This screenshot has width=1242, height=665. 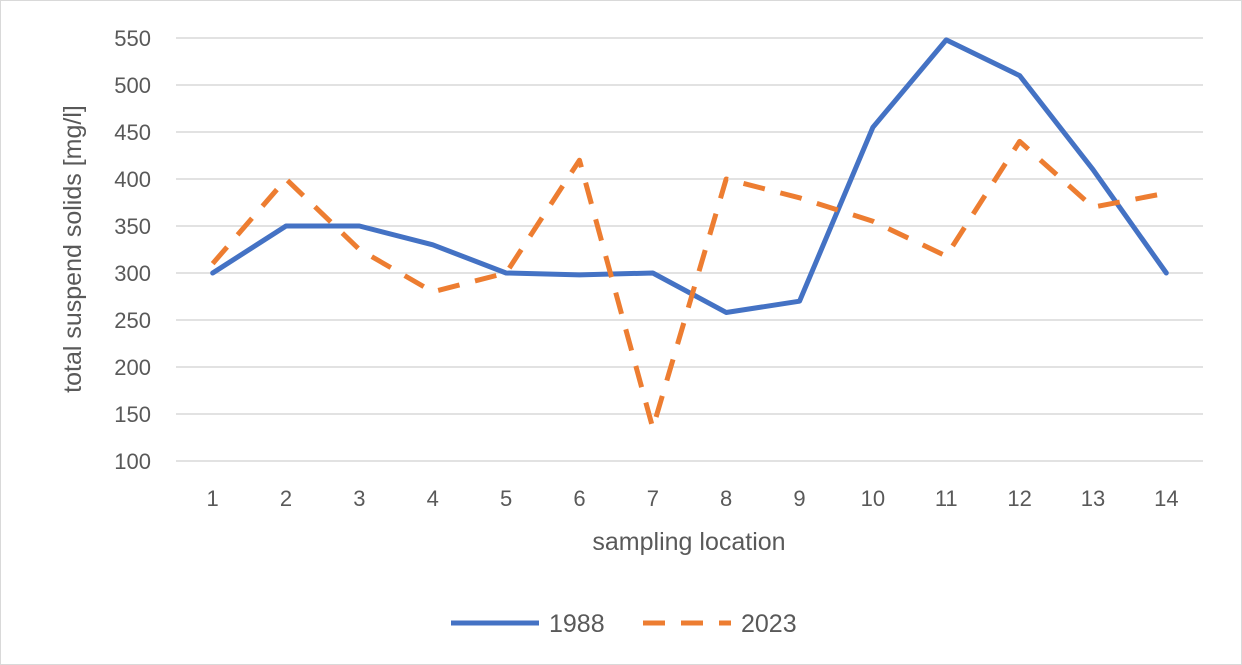 I want to click on y-axis-ticks: 100 150 200 250 300 350 400 450 500 550, so click(x=132, y=250).